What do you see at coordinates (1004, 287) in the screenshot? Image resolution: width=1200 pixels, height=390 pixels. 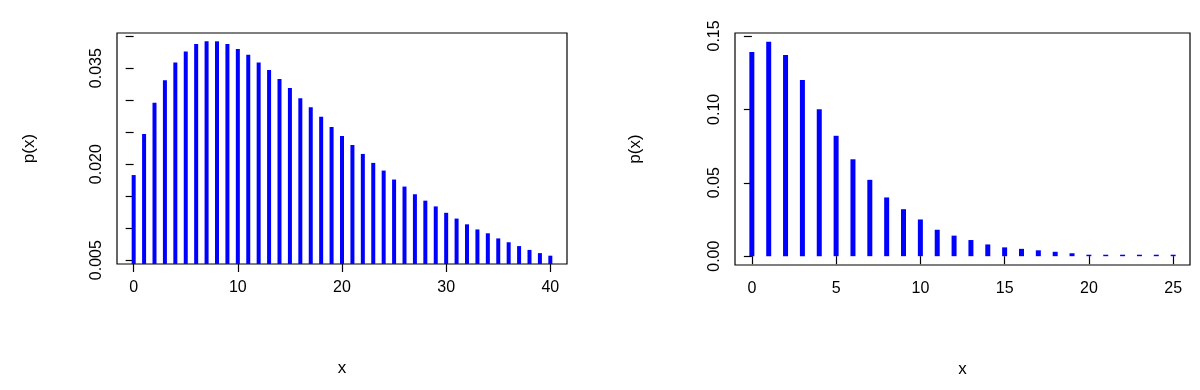 I see `x-tick-label: 15` at bounding box center [1004, 287].